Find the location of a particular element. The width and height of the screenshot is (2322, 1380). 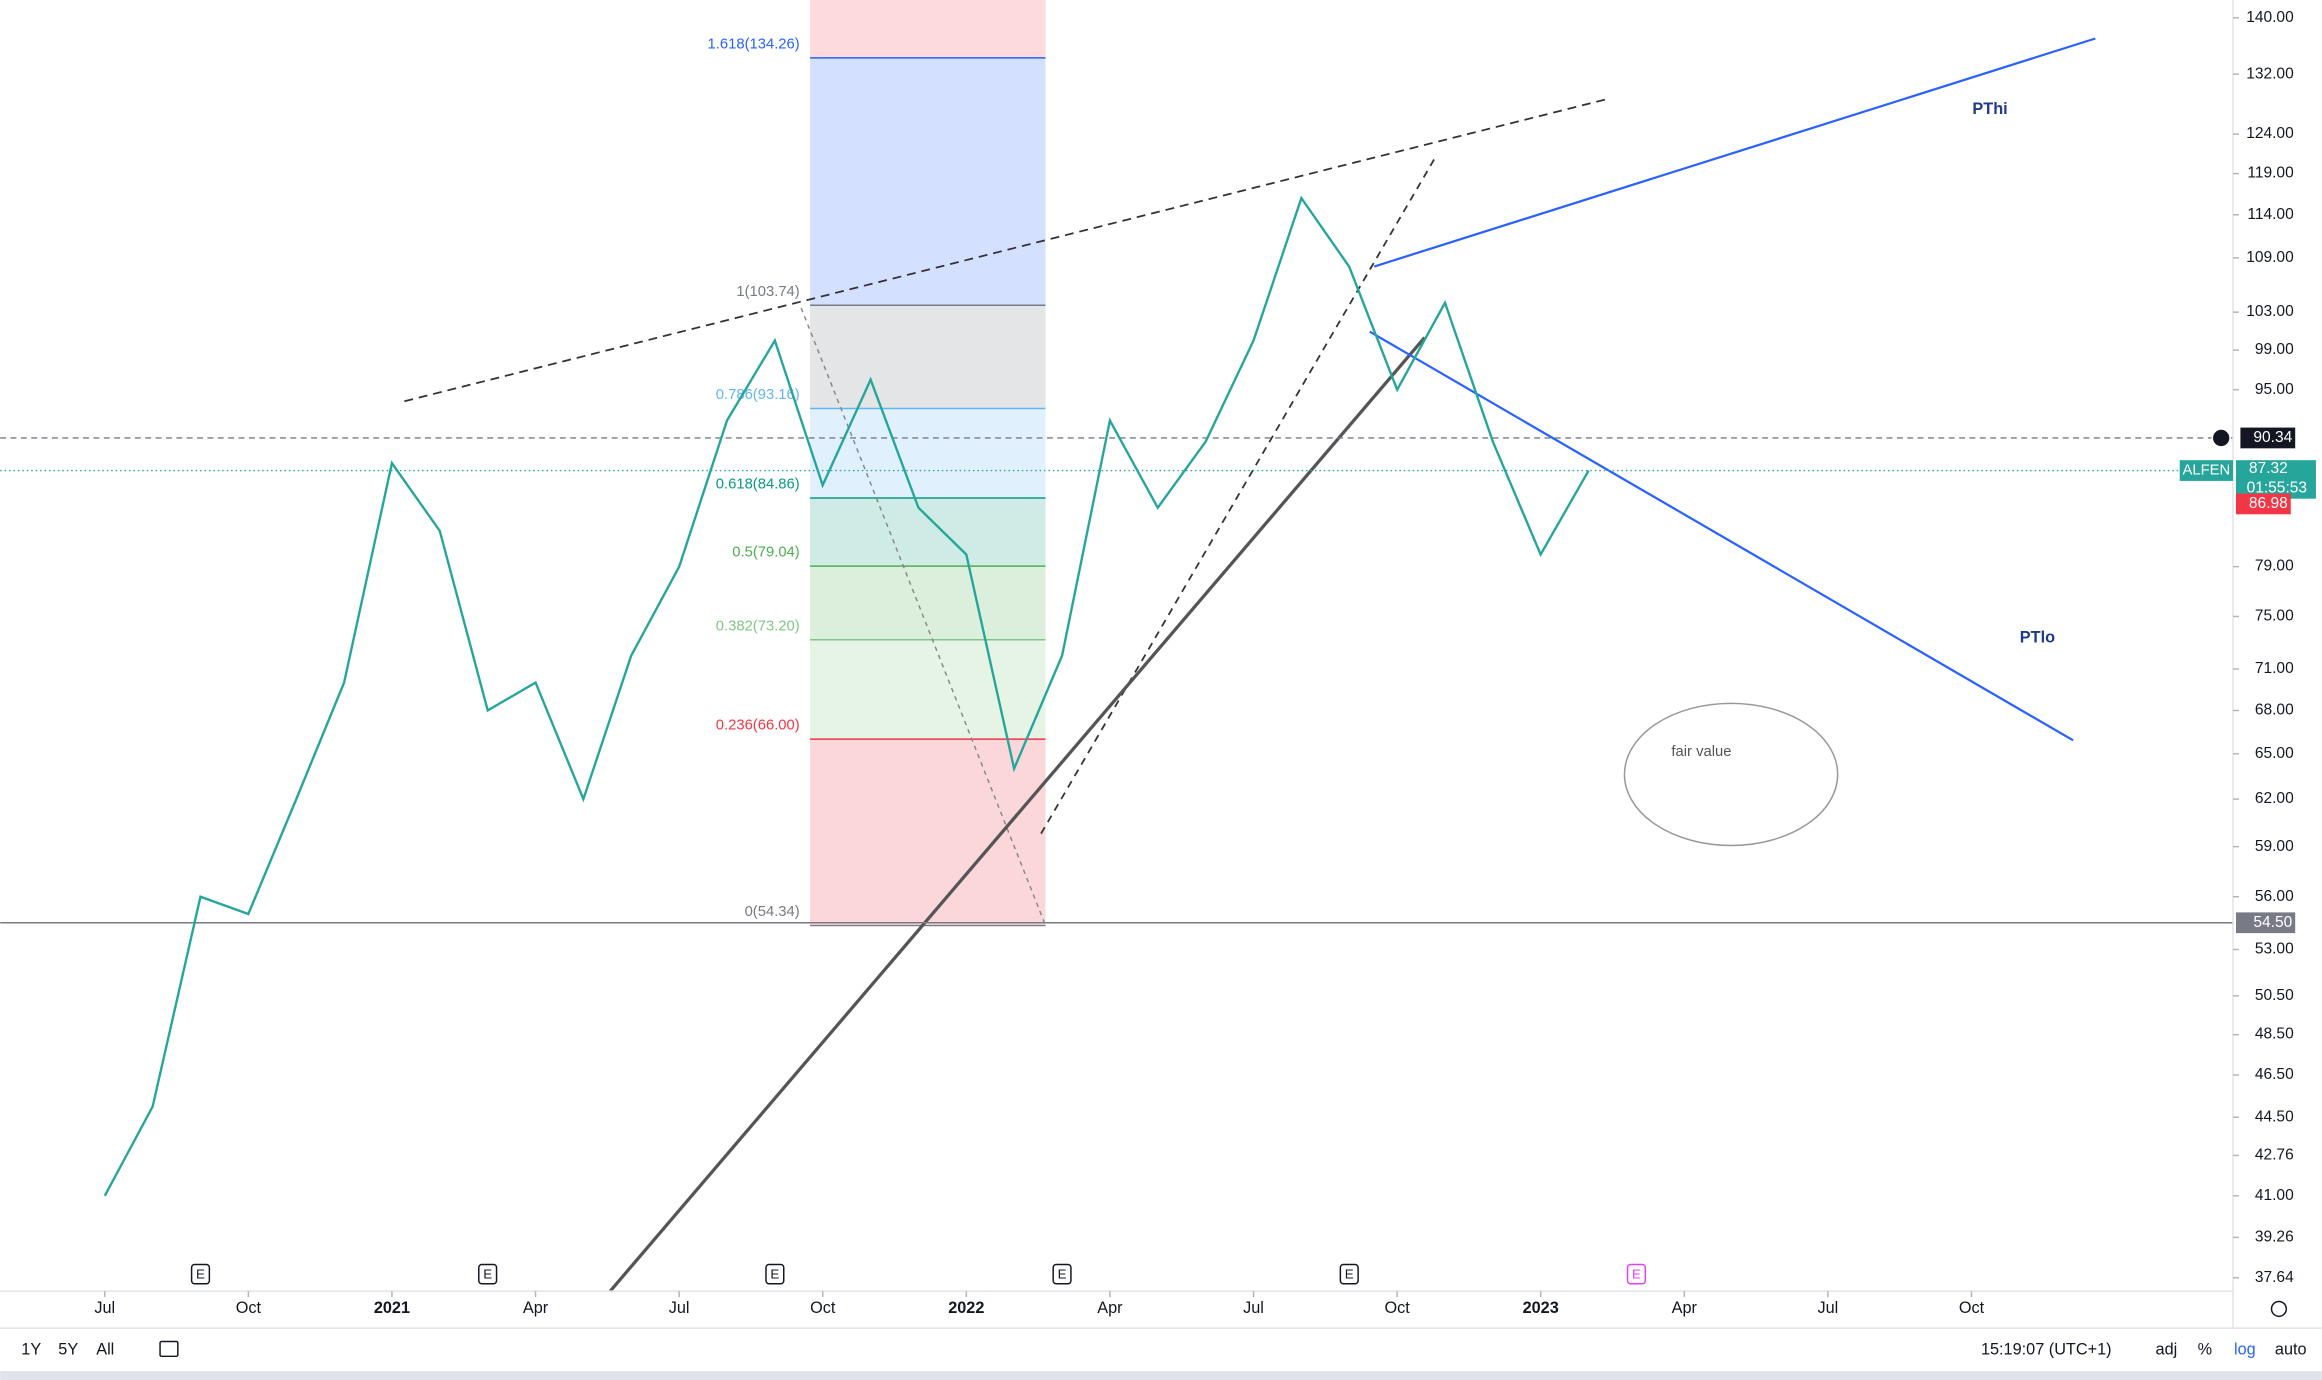

fib-label: 1(103.74) is located at coordinates (767, 292).